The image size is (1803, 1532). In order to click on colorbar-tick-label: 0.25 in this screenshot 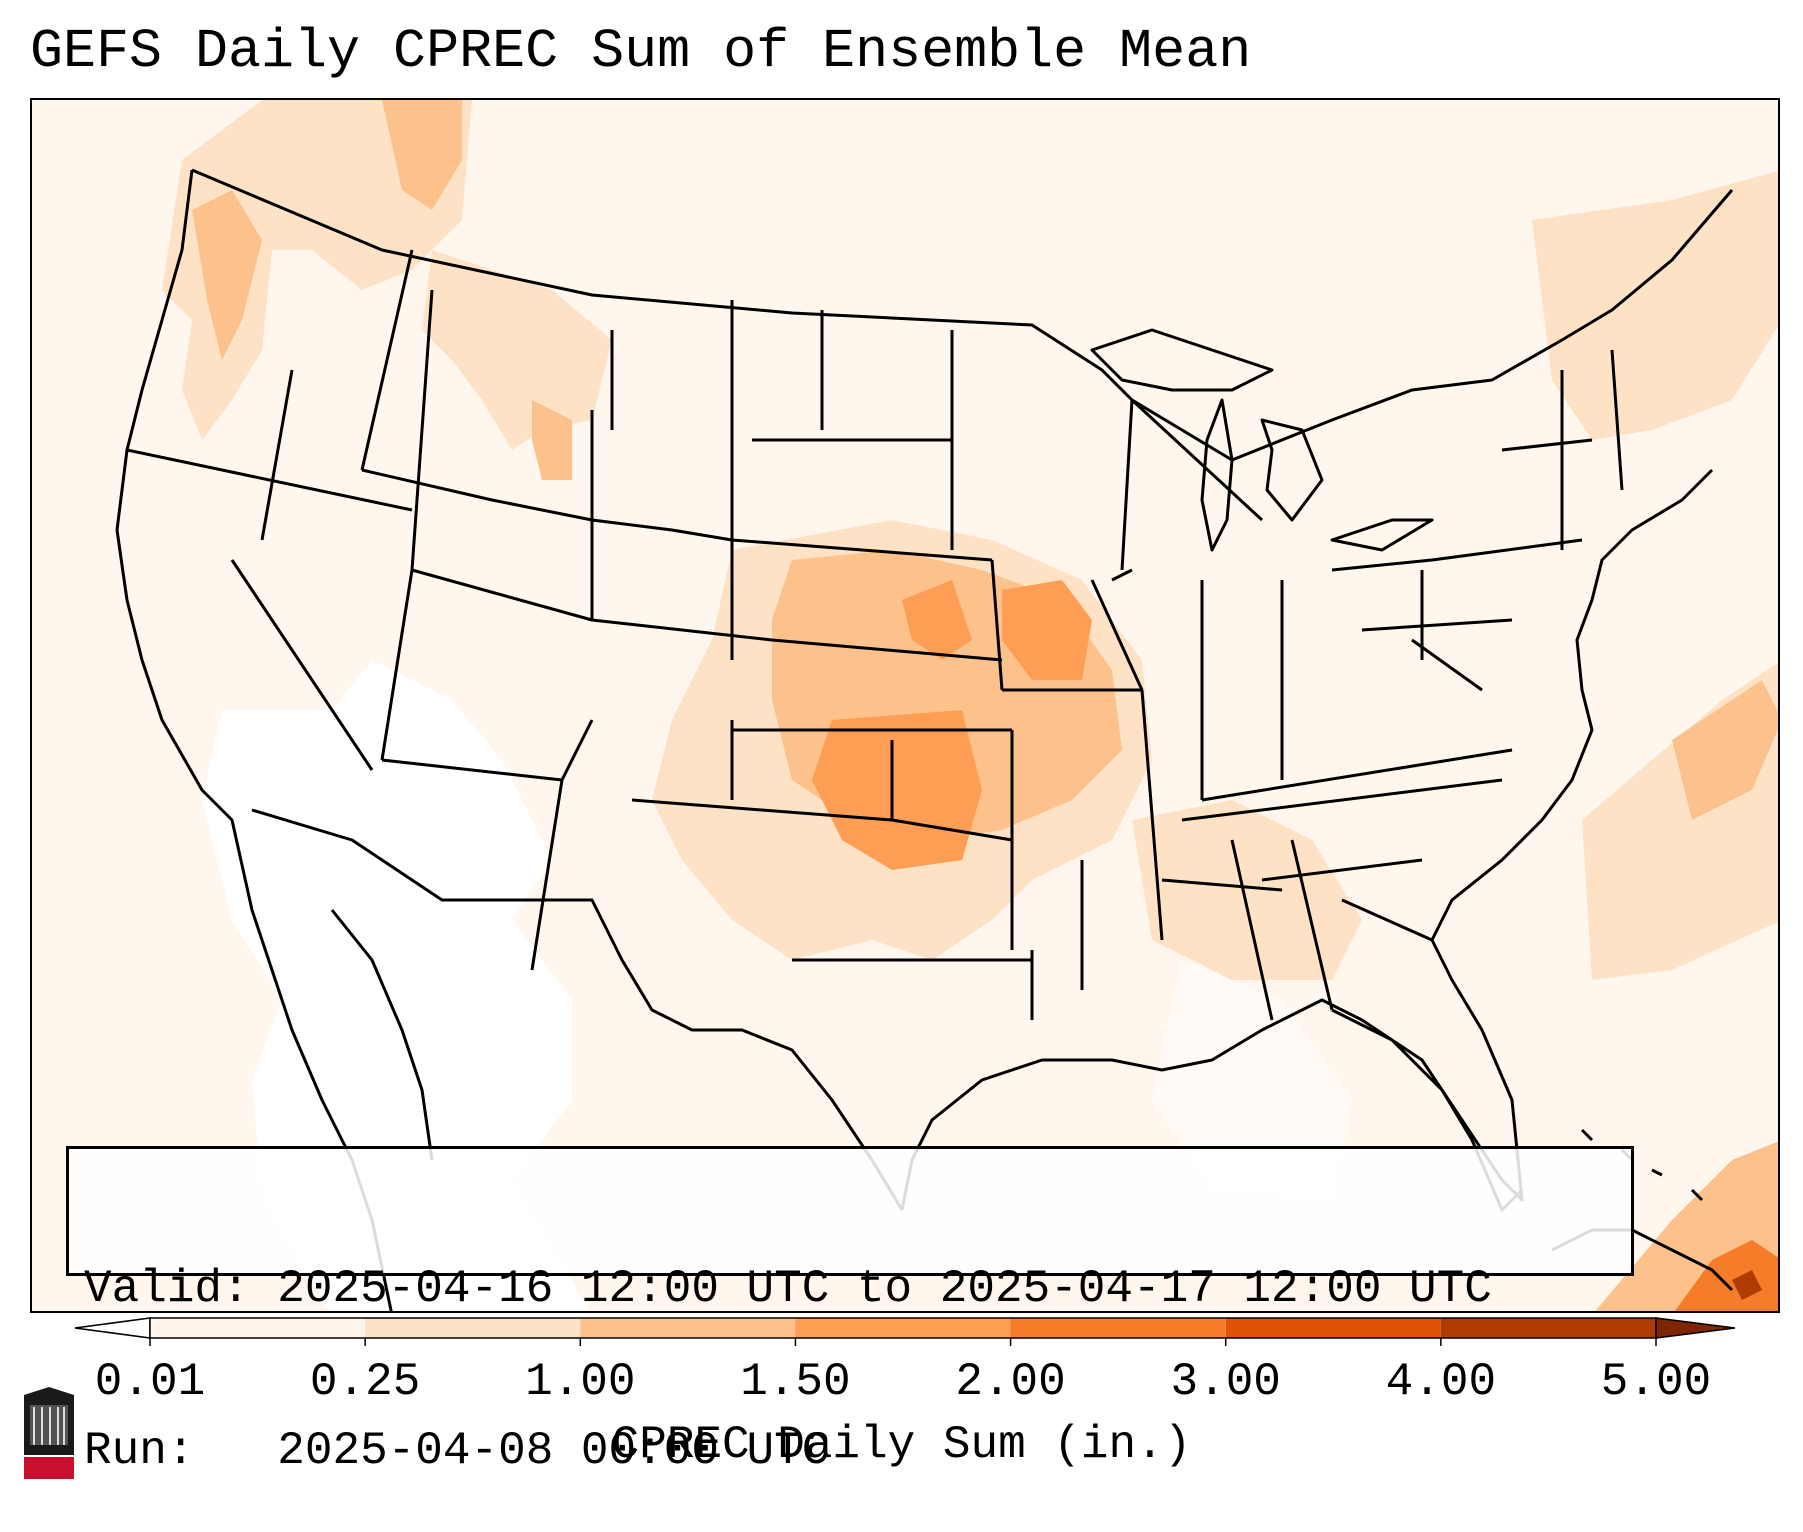, I will do `click(365, 1382)`.